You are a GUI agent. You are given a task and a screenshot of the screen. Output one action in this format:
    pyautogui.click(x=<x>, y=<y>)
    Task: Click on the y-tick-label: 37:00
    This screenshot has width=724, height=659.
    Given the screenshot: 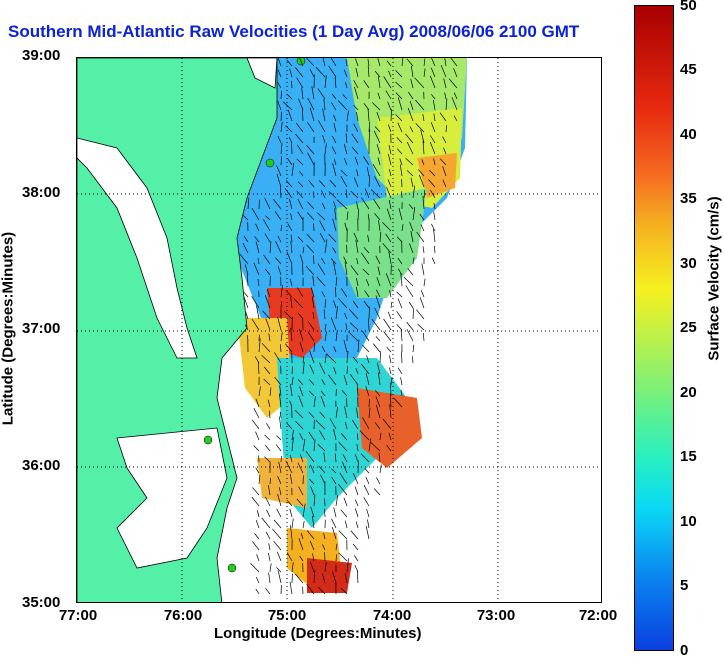 What is the action you would take?
    pyautogui.click(x=41, y=328)
    